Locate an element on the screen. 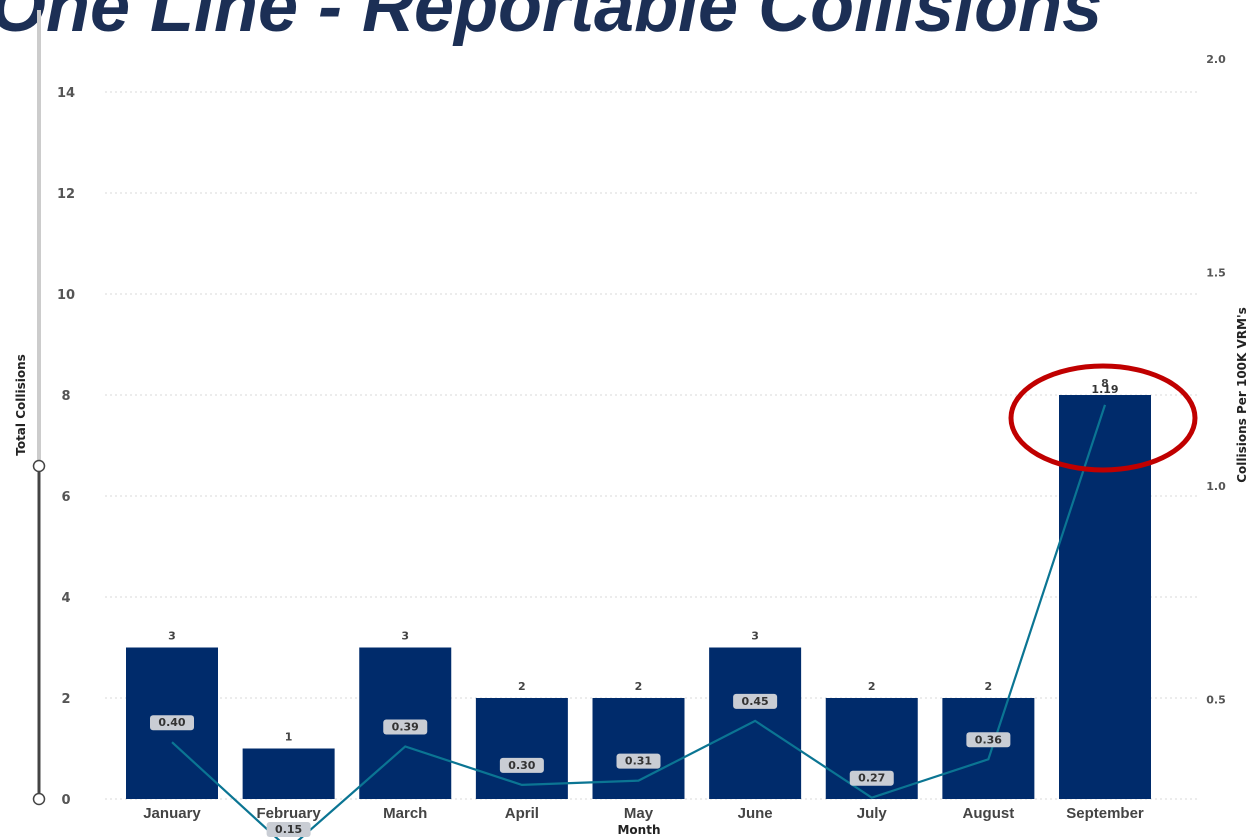 This screenshot has height=840, width=1250. bar-value-label: 8 is located at coordinates (1105, 383).